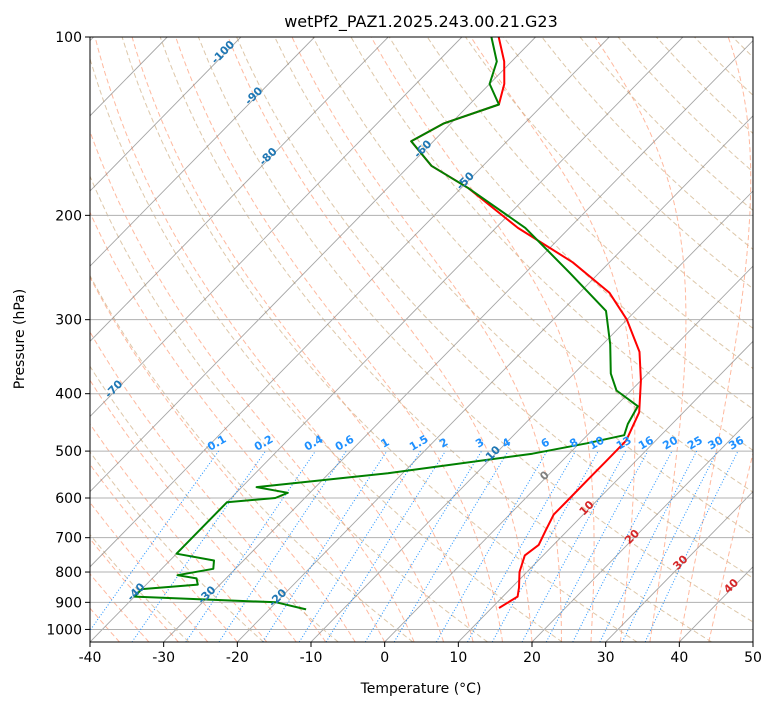 The width and height of the screenshot is (775, 708). What do you see at coordinates (421, 689) in the screenshot?
I see `x-axis-label: Temperature (°C)` at bounding box center [421, 689].